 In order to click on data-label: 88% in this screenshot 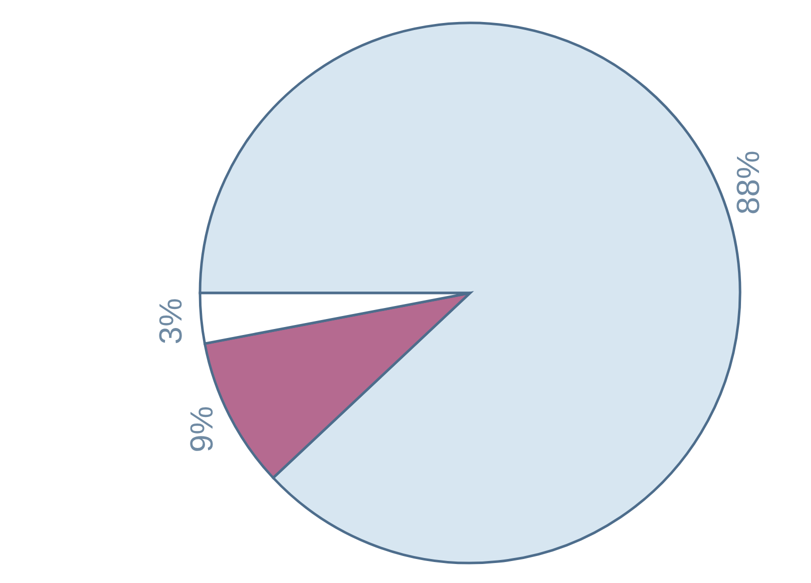, I will do `click(748, 182)`.